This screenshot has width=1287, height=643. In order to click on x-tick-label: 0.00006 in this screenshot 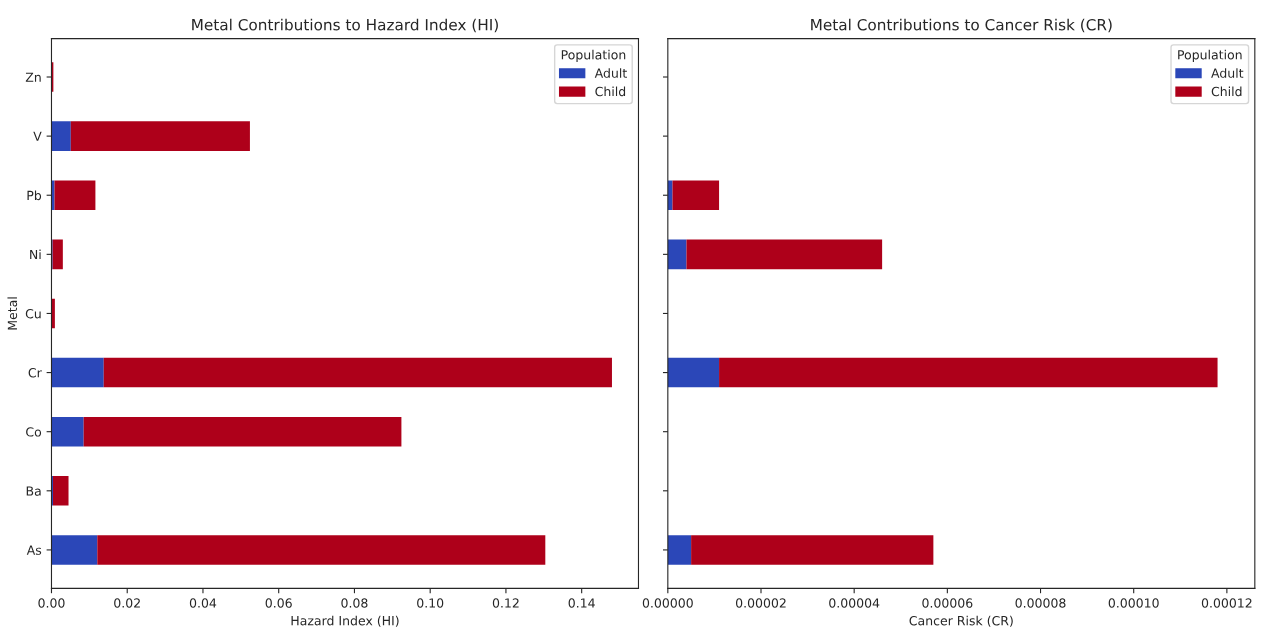, I will do `click(947, 603)`.